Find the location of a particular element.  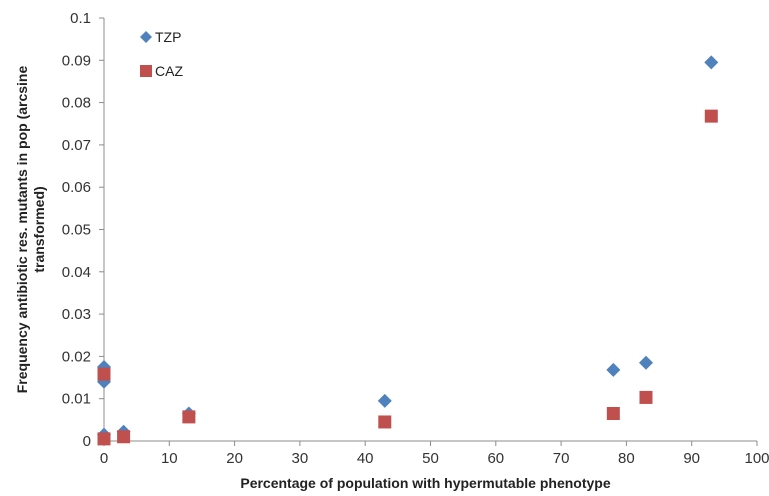

y-tick-label: 0.01 is located at coordinates (76, 399).